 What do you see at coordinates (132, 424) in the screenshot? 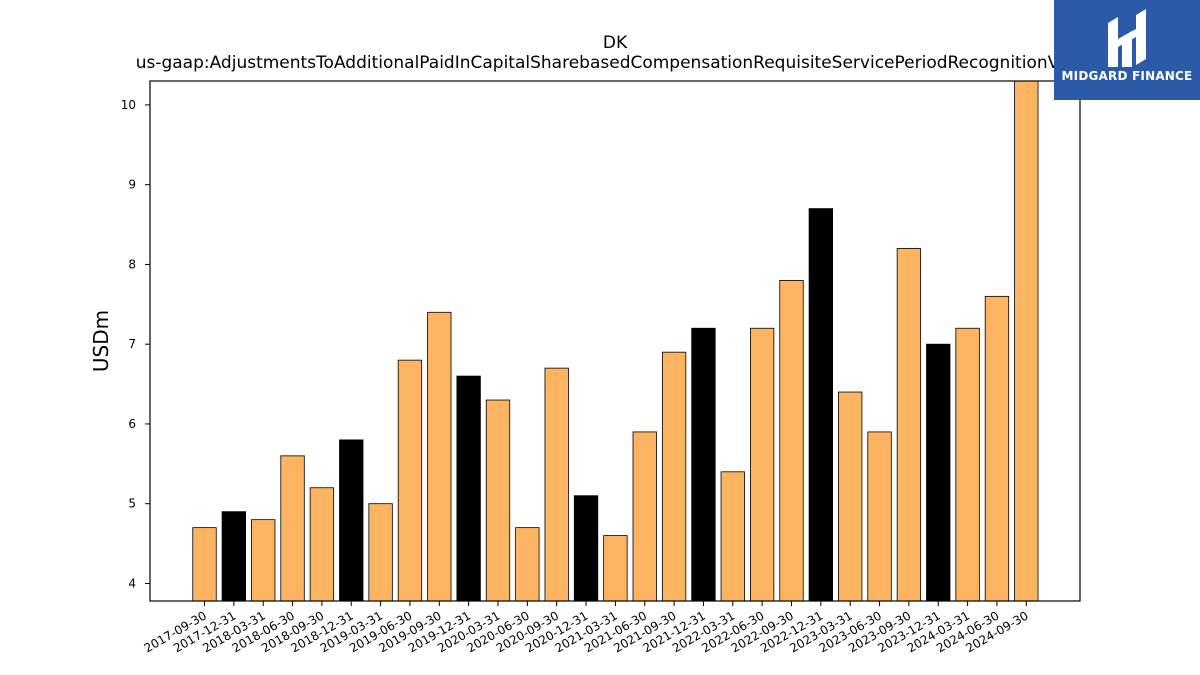
I see `y-tick-label-6: 6` at bounding box center [132, 424].